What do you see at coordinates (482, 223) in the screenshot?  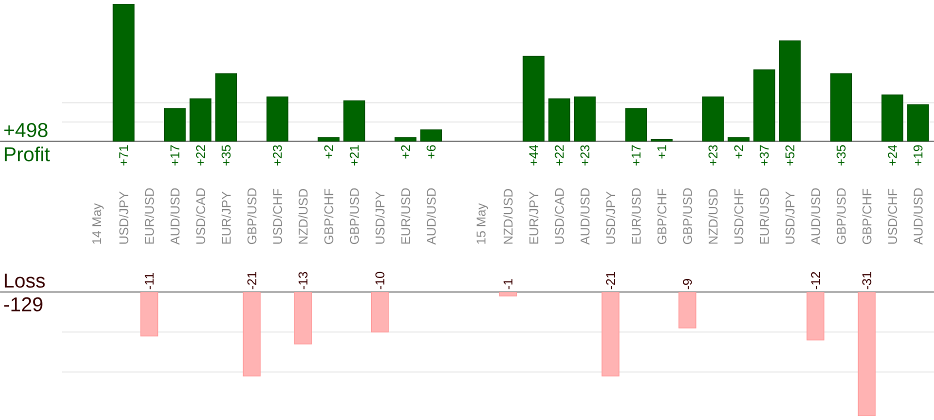 I see `x-tick-label: 15 May` at bounding box center [482, 223].